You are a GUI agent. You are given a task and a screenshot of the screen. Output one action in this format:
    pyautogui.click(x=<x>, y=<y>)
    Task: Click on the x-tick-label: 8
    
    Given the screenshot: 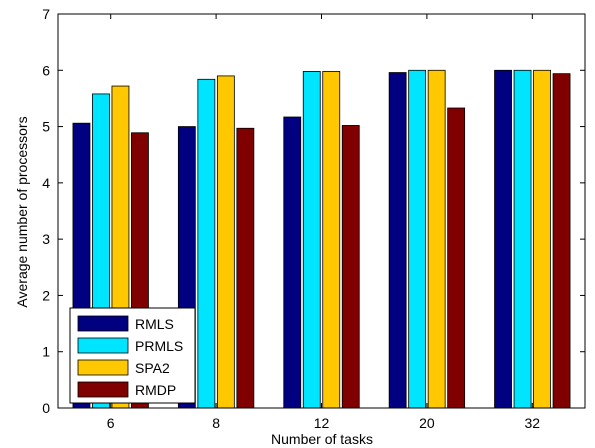 What is the action you would take?
    pyautogui.click(x=216, y=423)
    